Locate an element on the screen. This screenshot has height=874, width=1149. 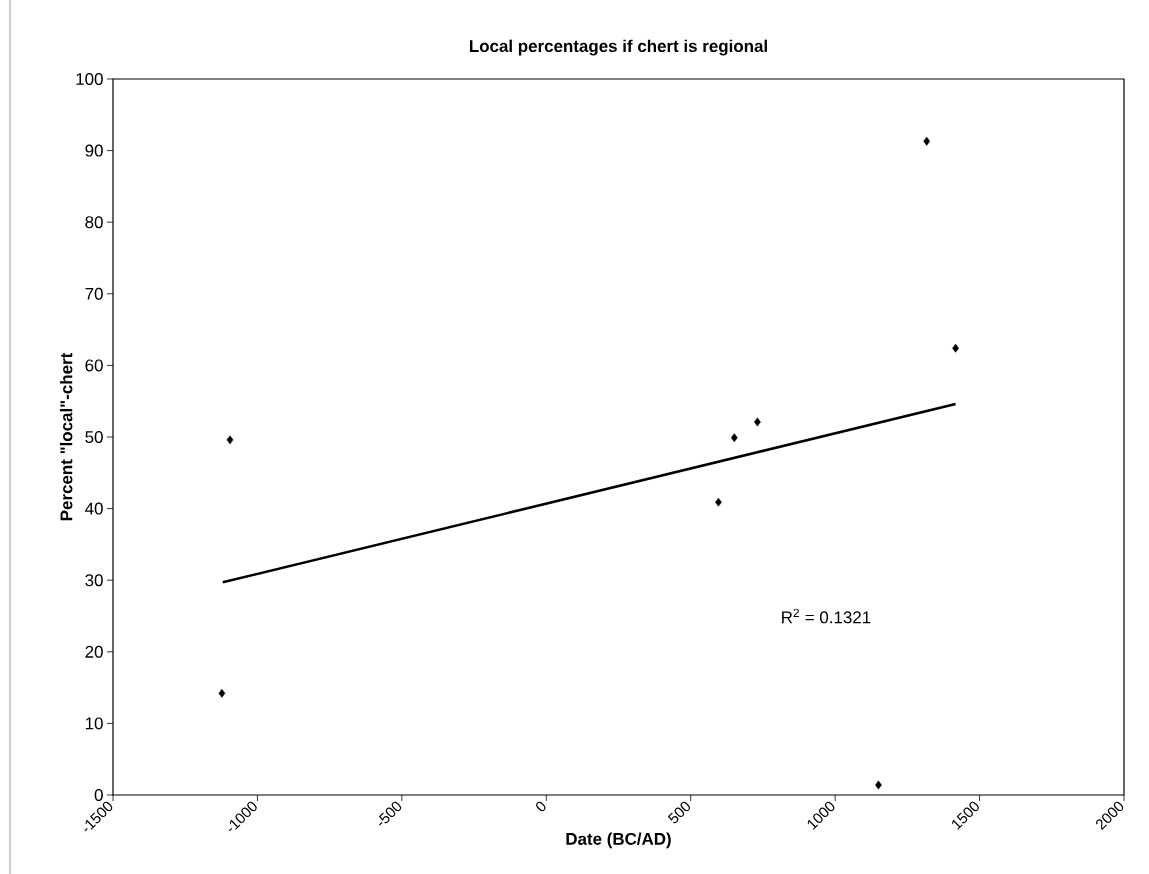
y-axis-title: Percent "local"-chert is located at coordinates (66, 436).